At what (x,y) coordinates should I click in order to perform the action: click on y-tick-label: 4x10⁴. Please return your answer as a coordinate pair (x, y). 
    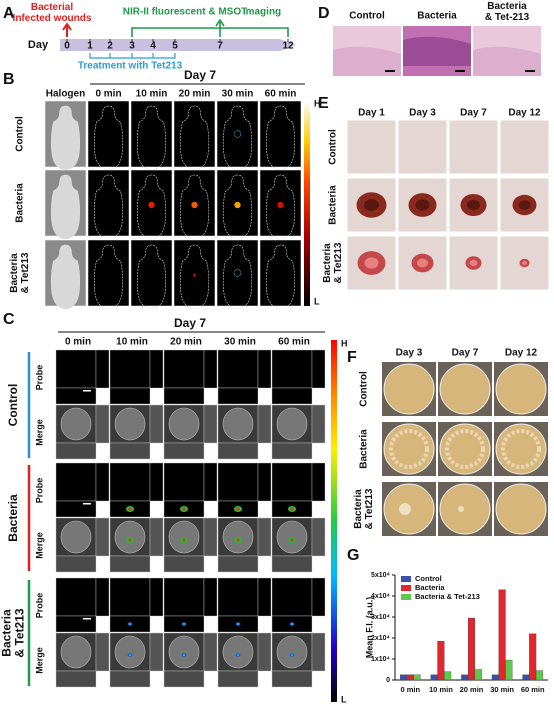
    Looking at the image, I should click on (381, 596).